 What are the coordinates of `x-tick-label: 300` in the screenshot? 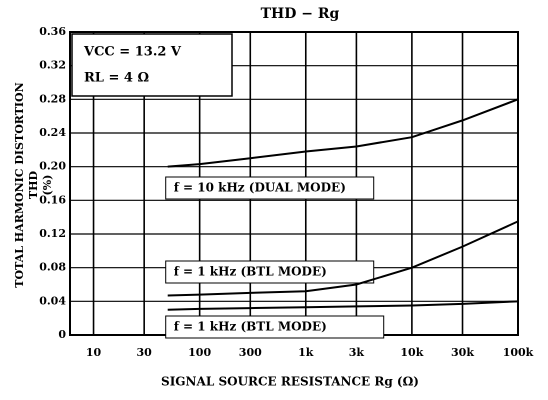 It's located at (250, 352).